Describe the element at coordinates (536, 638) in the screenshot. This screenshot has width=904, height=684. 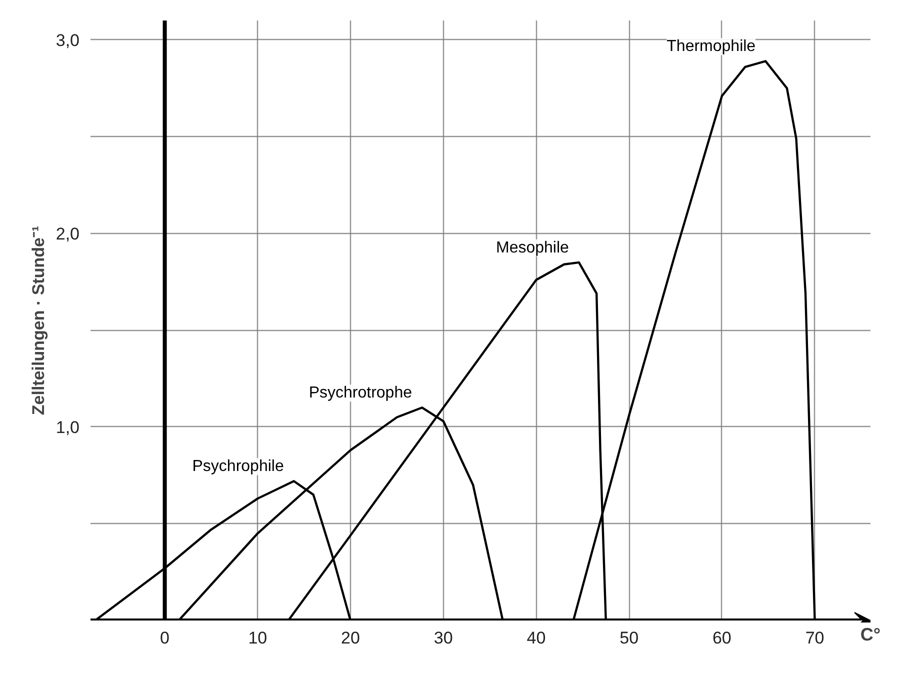
I see `x-tick-label: 40` at that location.